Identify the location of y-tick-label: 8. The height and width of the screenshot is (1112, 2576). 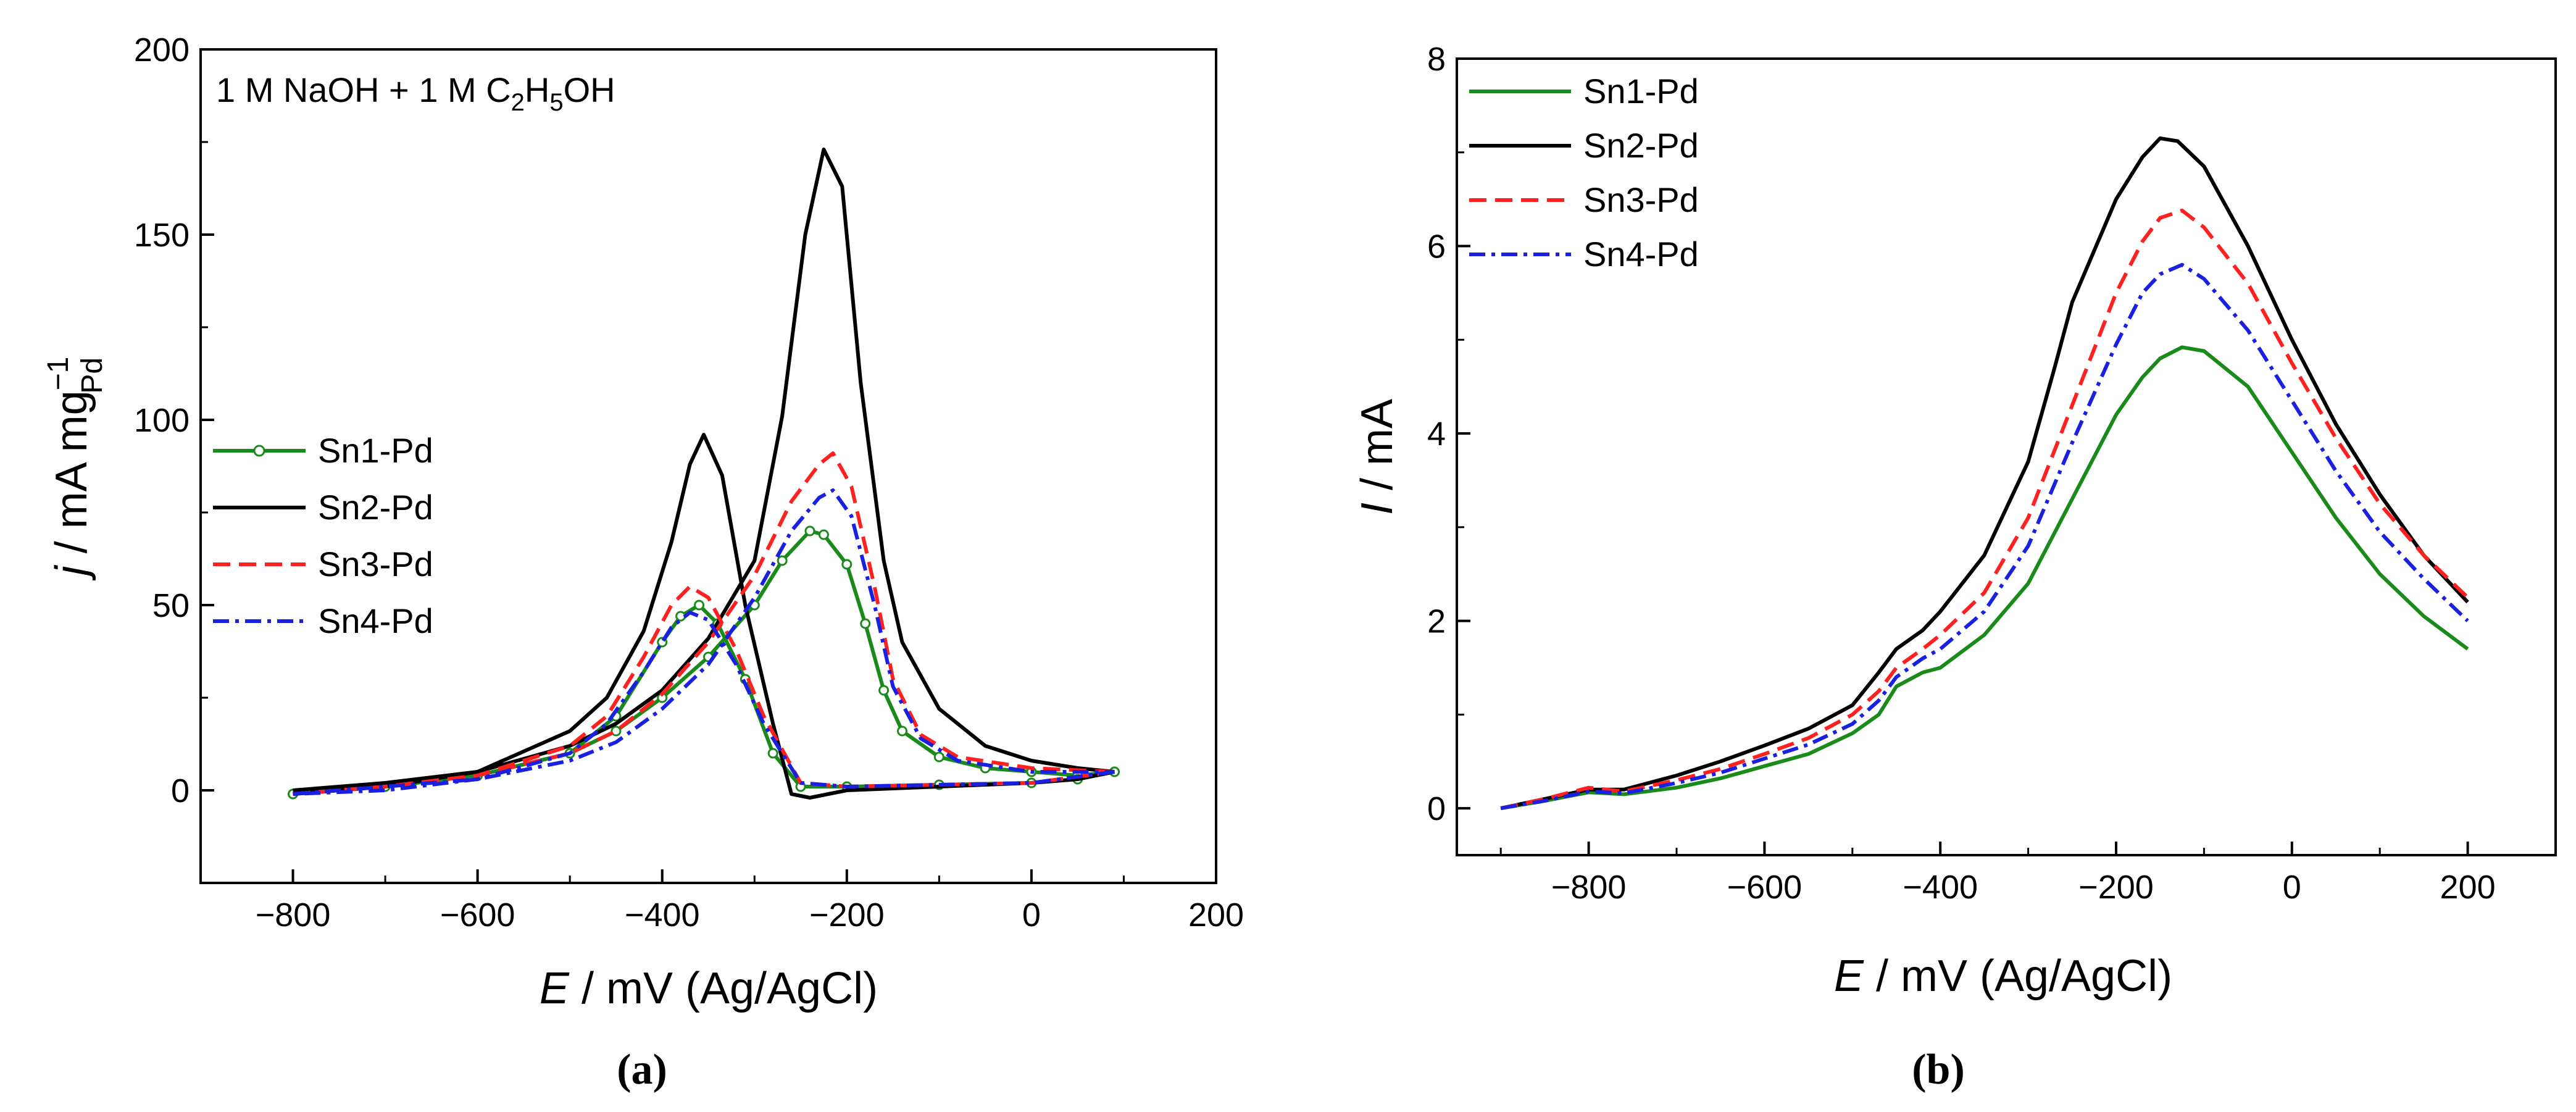
(1436, 59).